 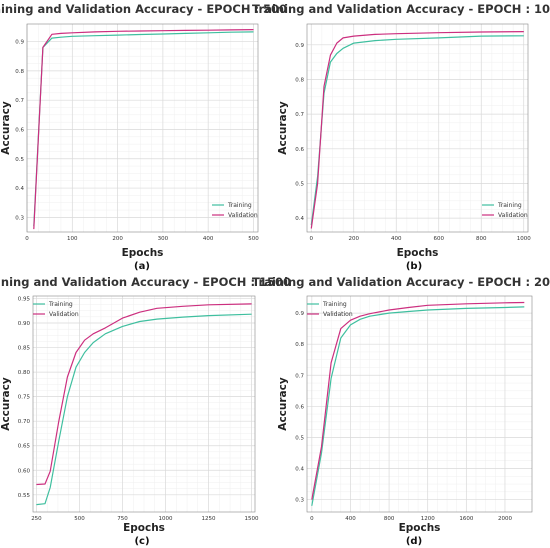 I want to click on x-tick-label: 600, so click(x=439, y=239).